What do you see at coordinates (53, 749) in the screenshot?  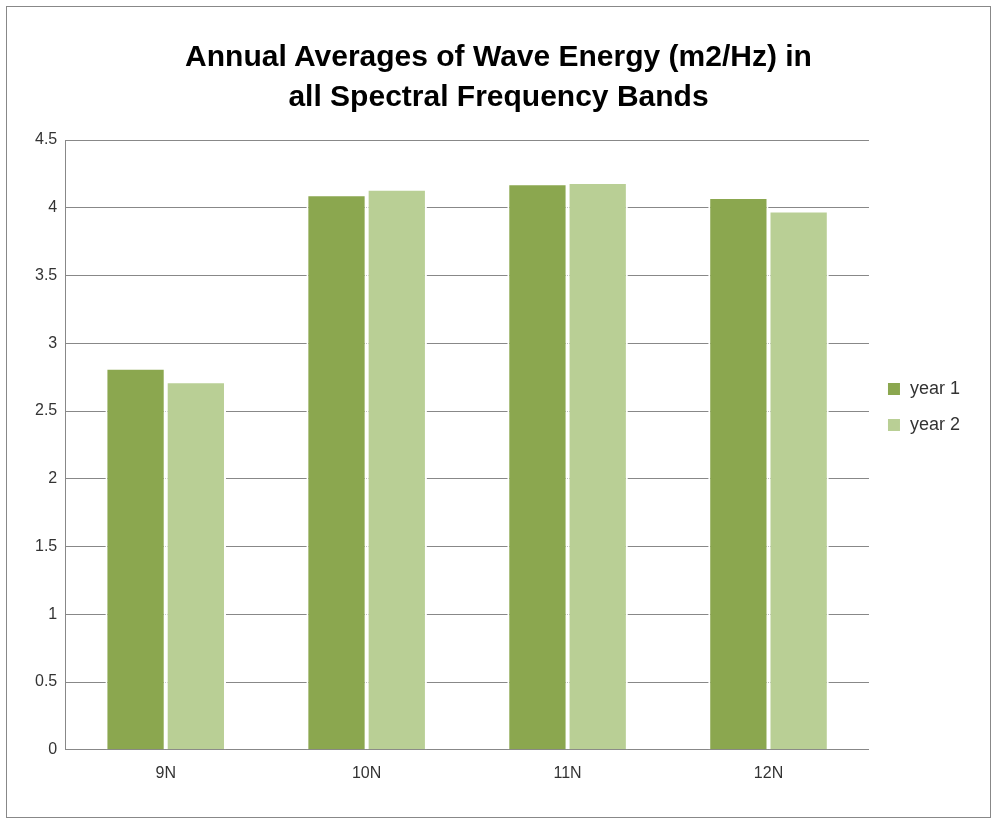 I see `y-tick-label: 0` at bounding box center [53, 749].